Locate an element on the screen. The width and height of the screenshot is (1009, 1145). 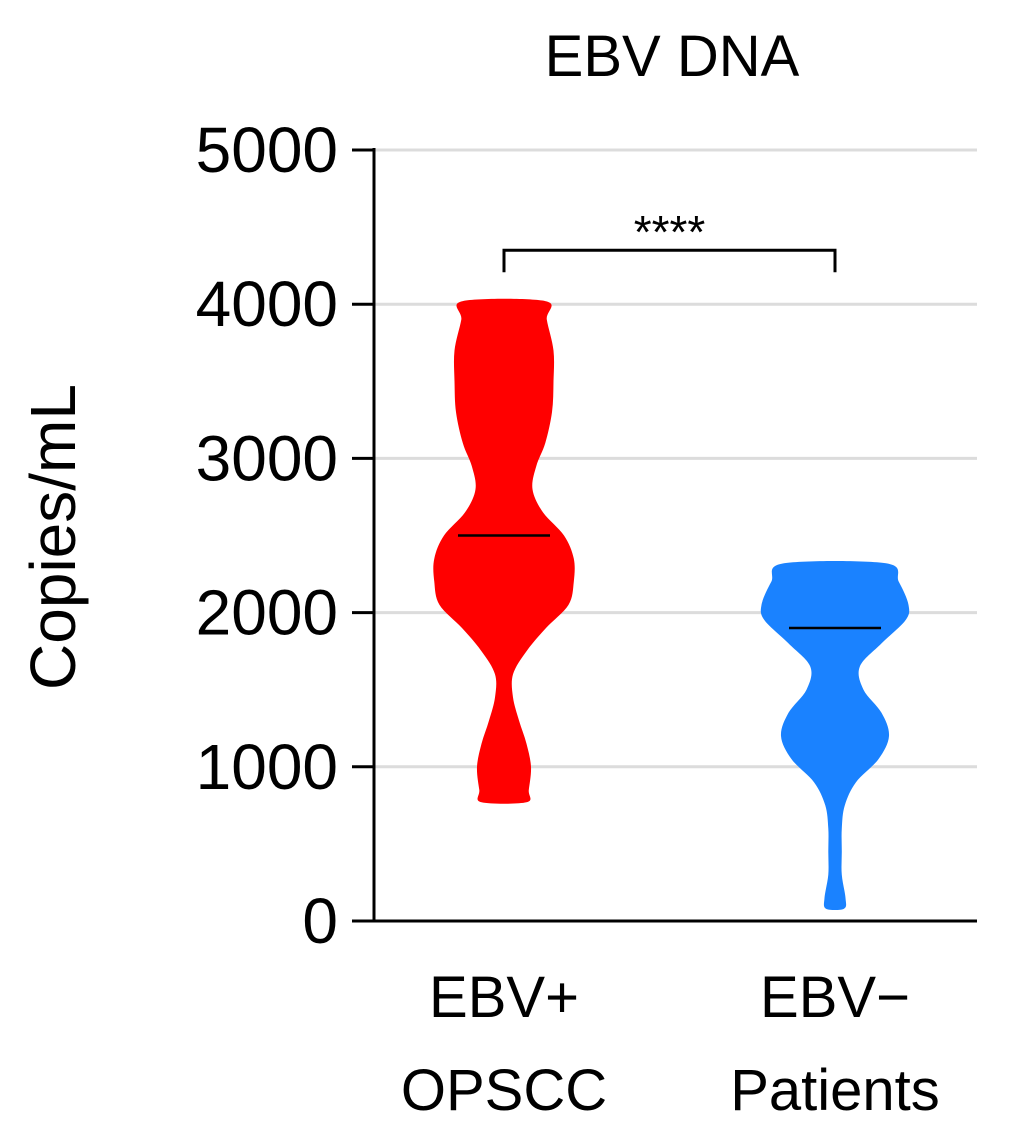
y-tick-label: 3000 is located at coordinates (267, 458).